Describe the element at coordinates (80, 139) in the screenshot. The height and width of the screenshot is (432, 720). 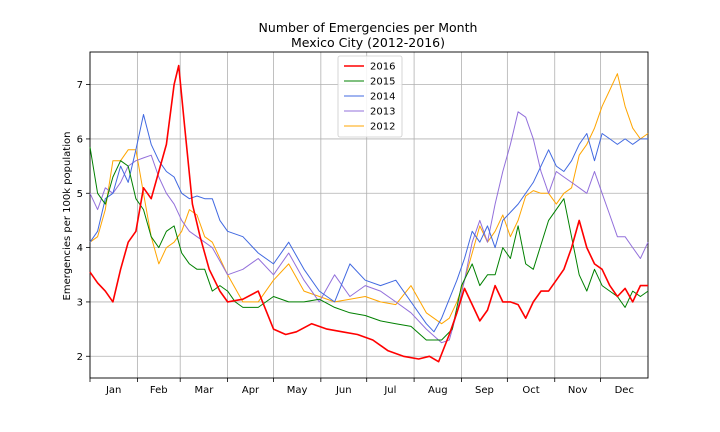
I see `y-tick-label: 6` at that location.